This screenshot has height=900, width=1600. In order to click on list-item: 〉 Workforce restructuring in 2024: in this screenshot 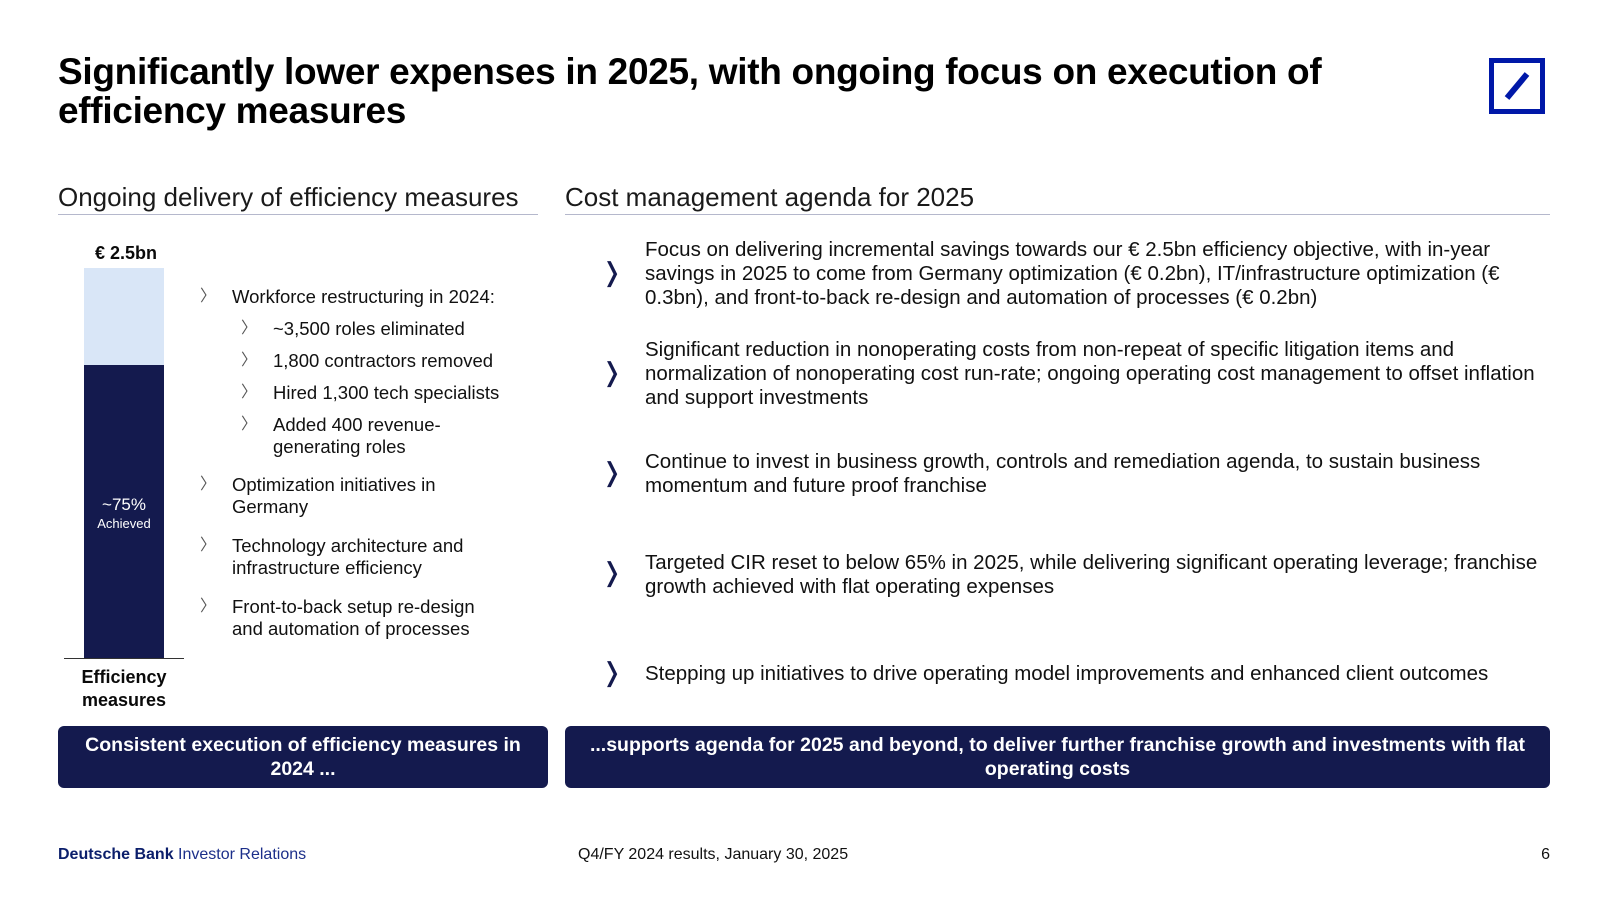, I will do `click(347, 296)`.